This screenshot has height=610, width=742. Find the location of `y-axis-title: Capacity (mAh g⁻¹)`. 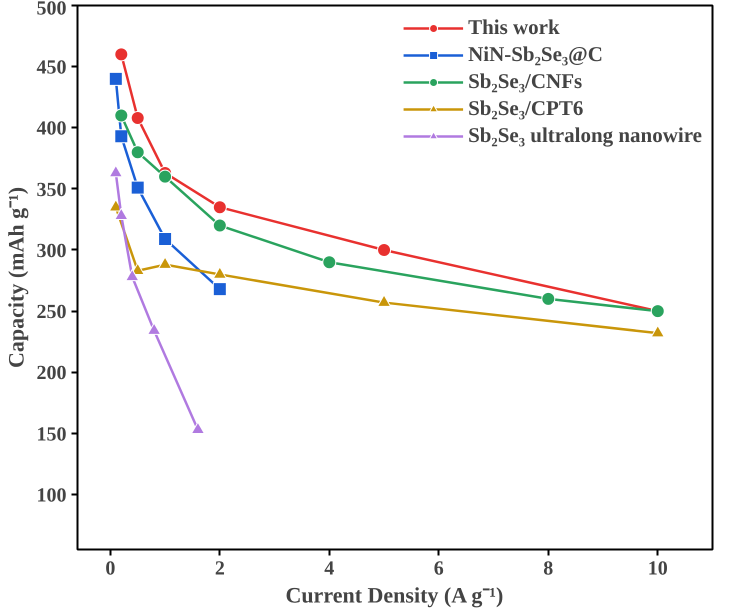

y-axis-title: Capacity (mAh g⁻¹) is located at coordinates (16, 277).